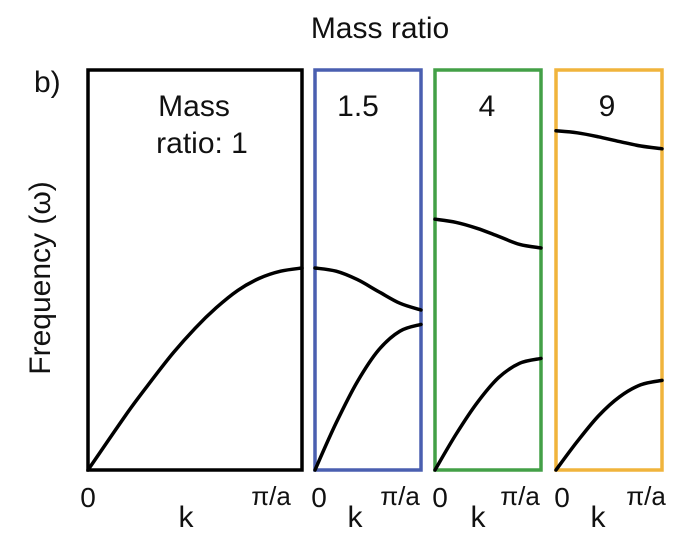 This screenshot has height=541, width=694. What do you see at coordinates (368, 397) in the screenshot?
I see `curve-panel-2-acoustic` at bounding box center [368, 397].